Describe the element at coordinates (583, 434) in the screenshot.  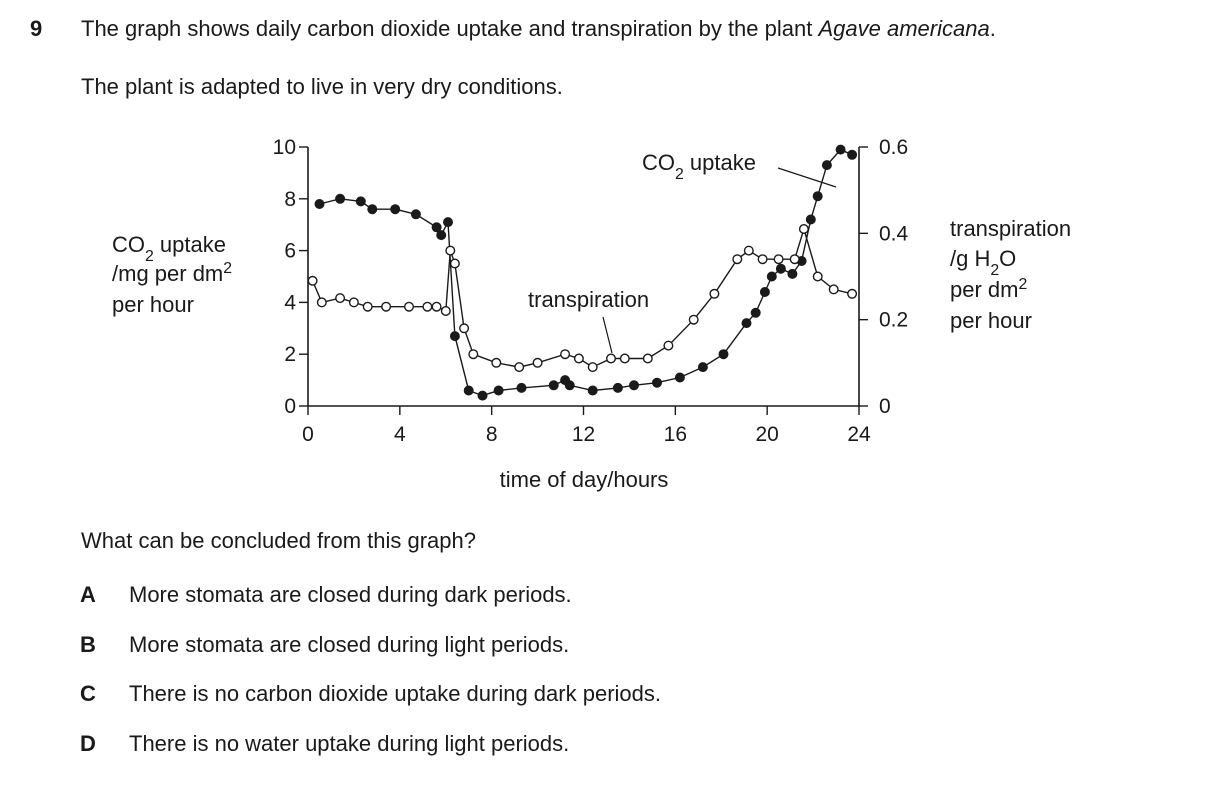
I see `x-tick-label: 12` at that location.